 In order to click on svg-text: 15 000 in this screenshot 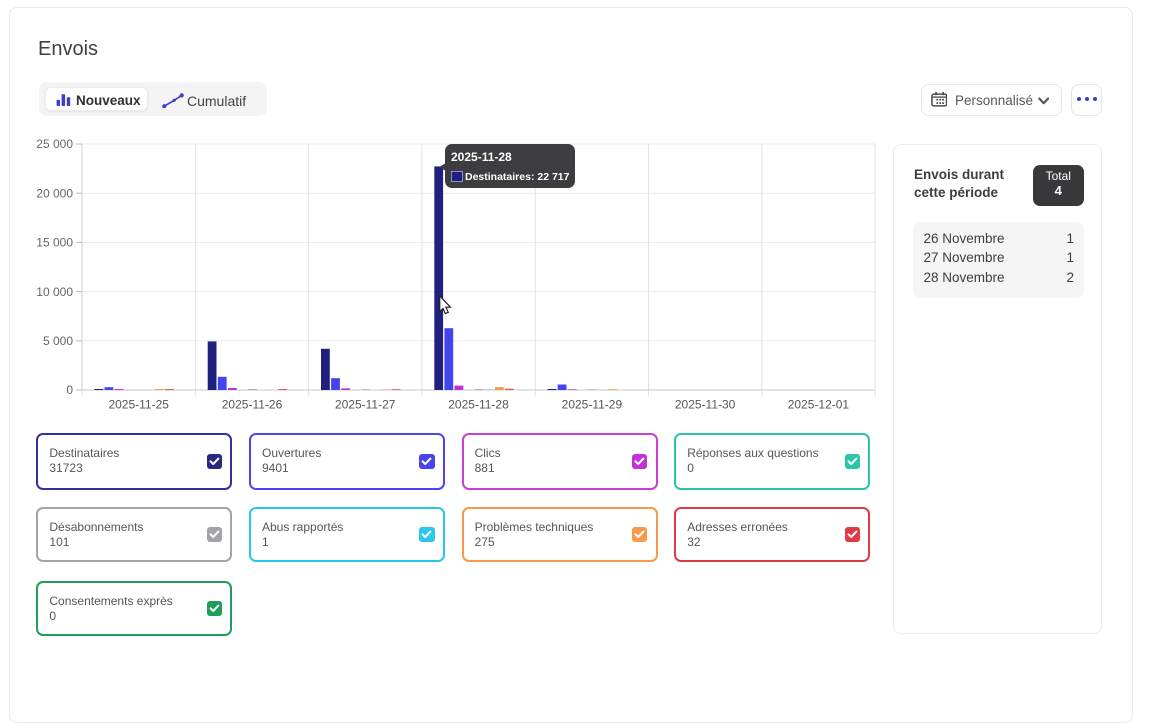, I will do `click(54, 243)`.